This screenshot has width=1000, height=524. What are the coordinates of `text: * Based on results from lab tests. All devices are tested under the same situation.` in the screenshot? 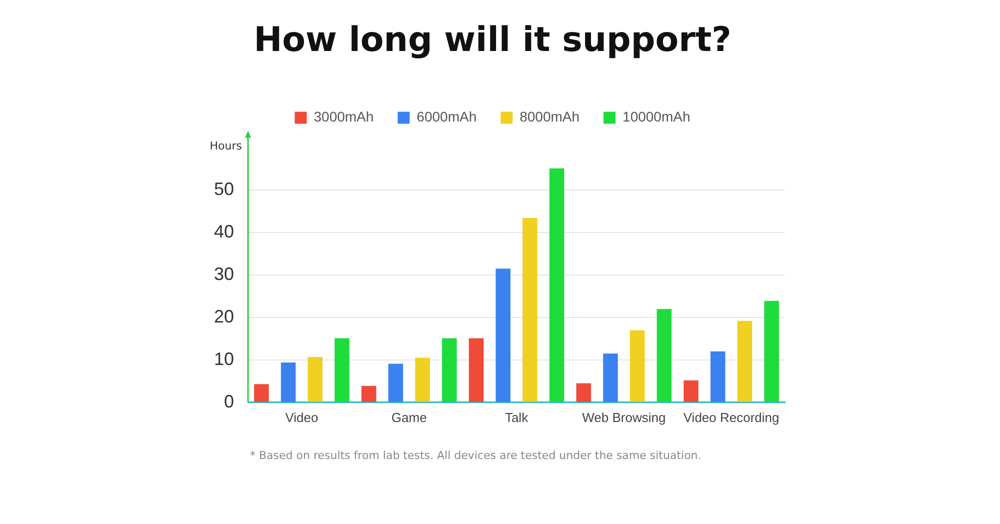 It's located at (476, 455).